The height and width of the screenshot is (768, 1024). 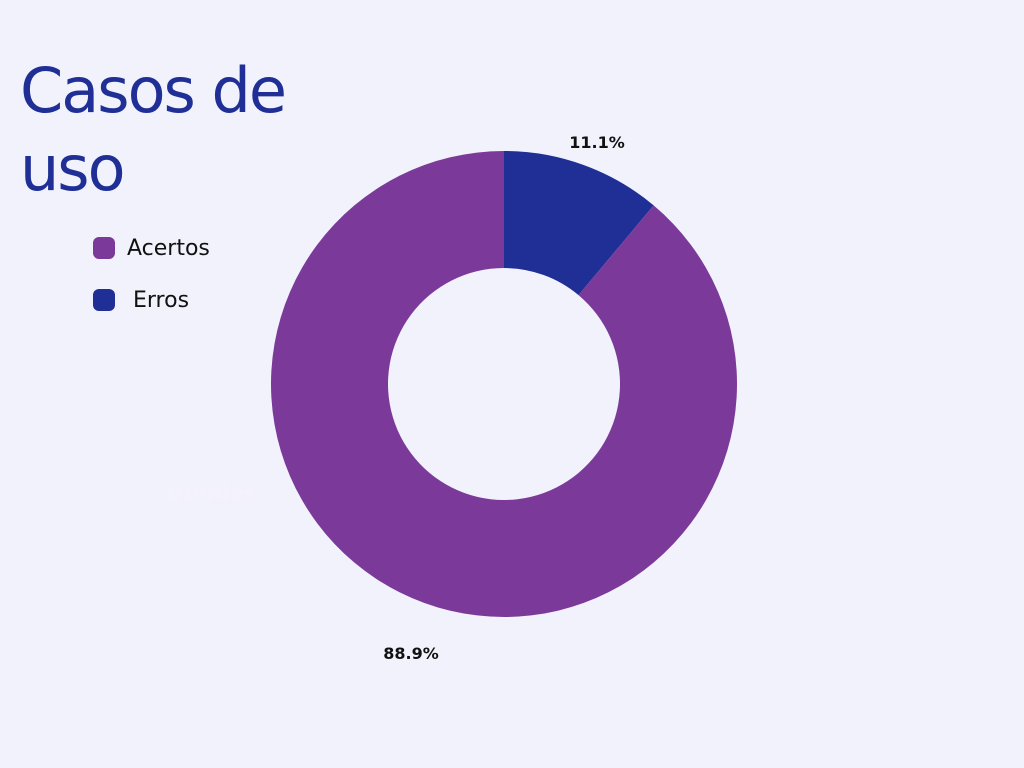 I want to click on legend-item-erros: Erros, so click(x=151, y=300).